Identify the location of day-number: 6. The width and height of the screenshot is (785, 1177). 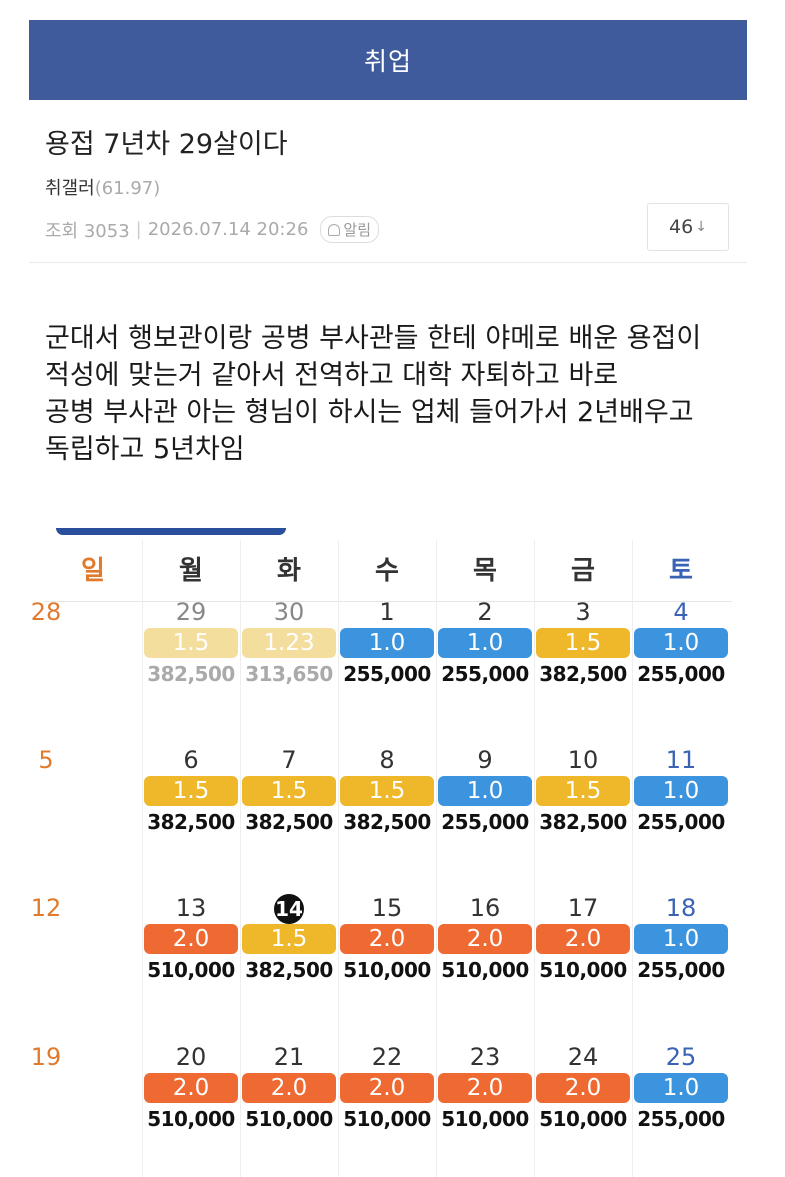
(191, 760).